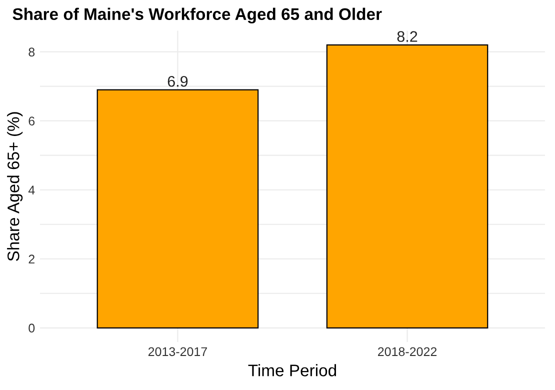 The image size is (555, 390). What do you see at coordinates (407, 351) in the screenshot?
I see `x-tick-label: 2018-2022` at bounding box center [407, 351].